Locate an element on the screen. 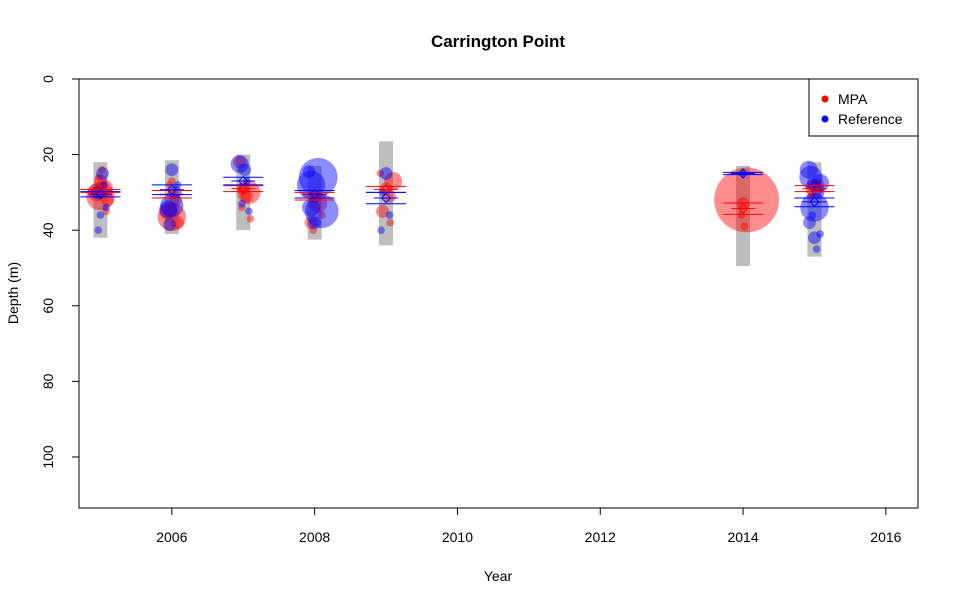 Image resolution: width=958 pixels, height=606 pixels. legend-mpa-label: MPA is located at coordinates (853, 99).